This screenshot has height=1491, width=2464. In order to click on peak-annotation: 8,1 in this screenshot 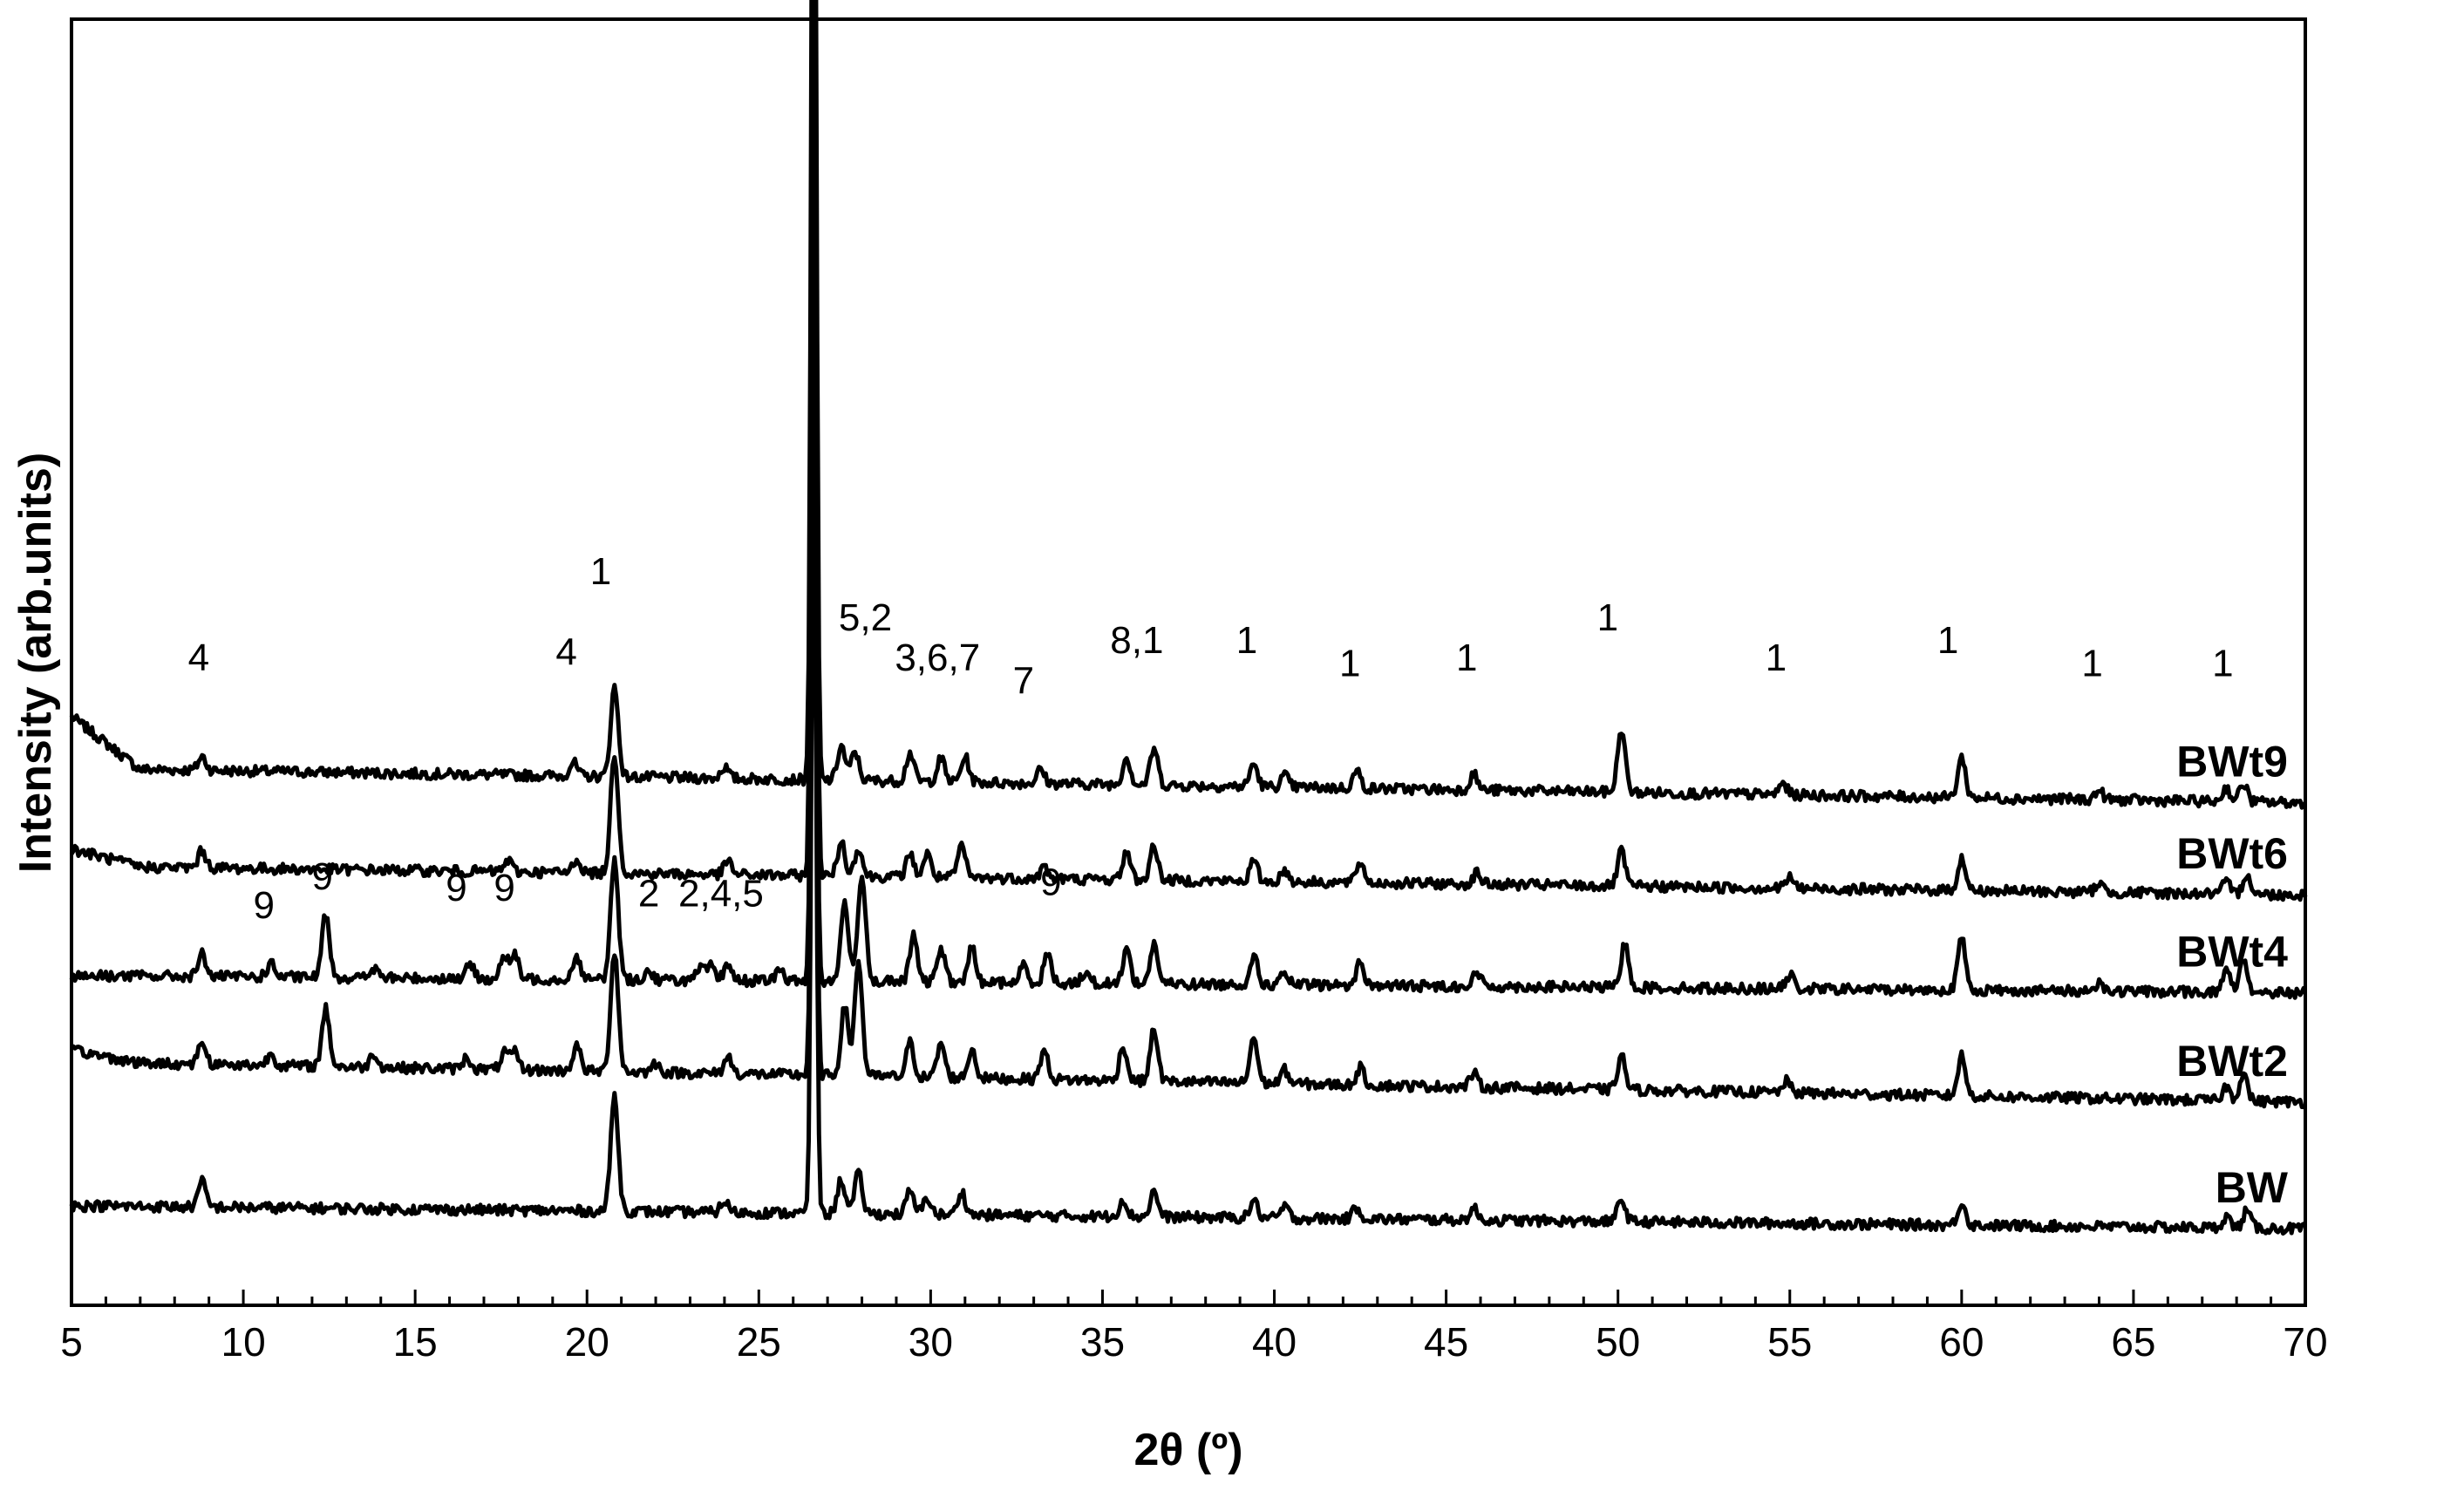, I will do `click(1136, 640)`.